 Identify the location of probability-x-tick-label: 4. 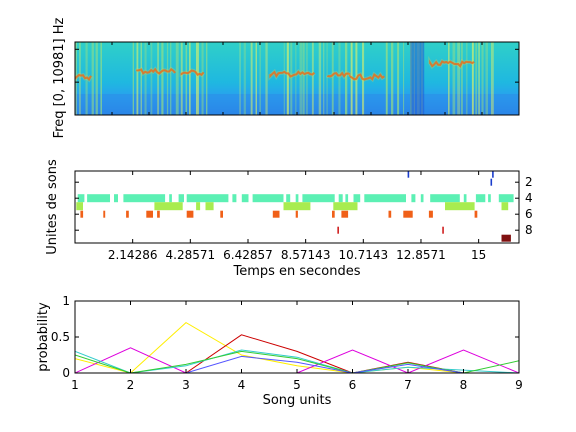
(242, 385).